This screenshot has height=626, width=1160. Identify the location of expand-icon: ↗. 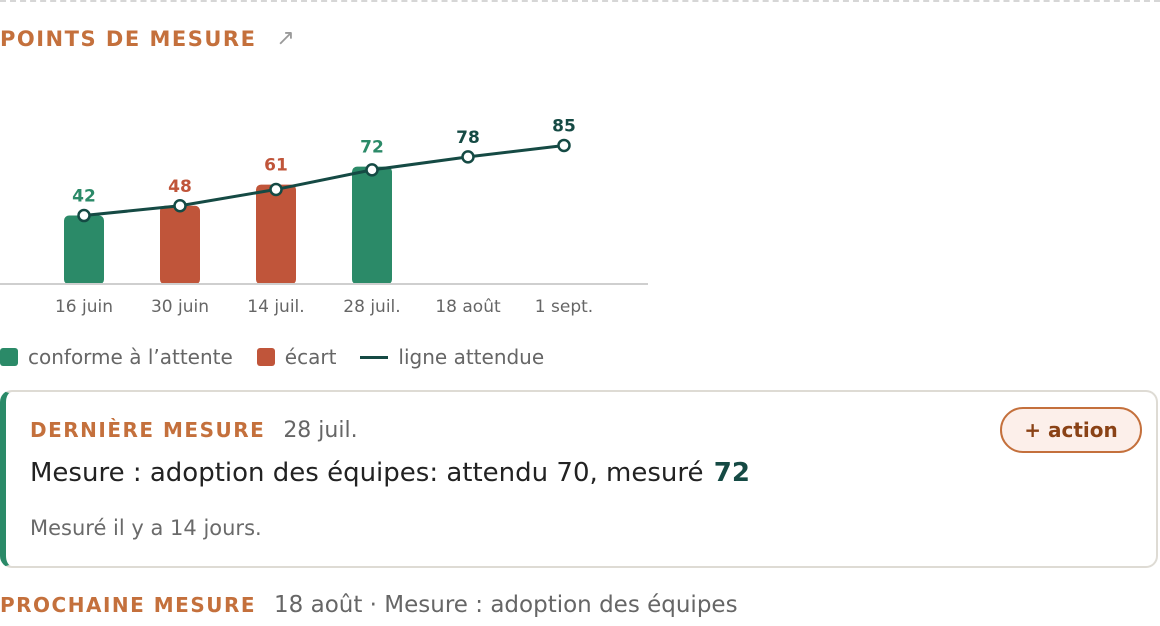
(285, 38).